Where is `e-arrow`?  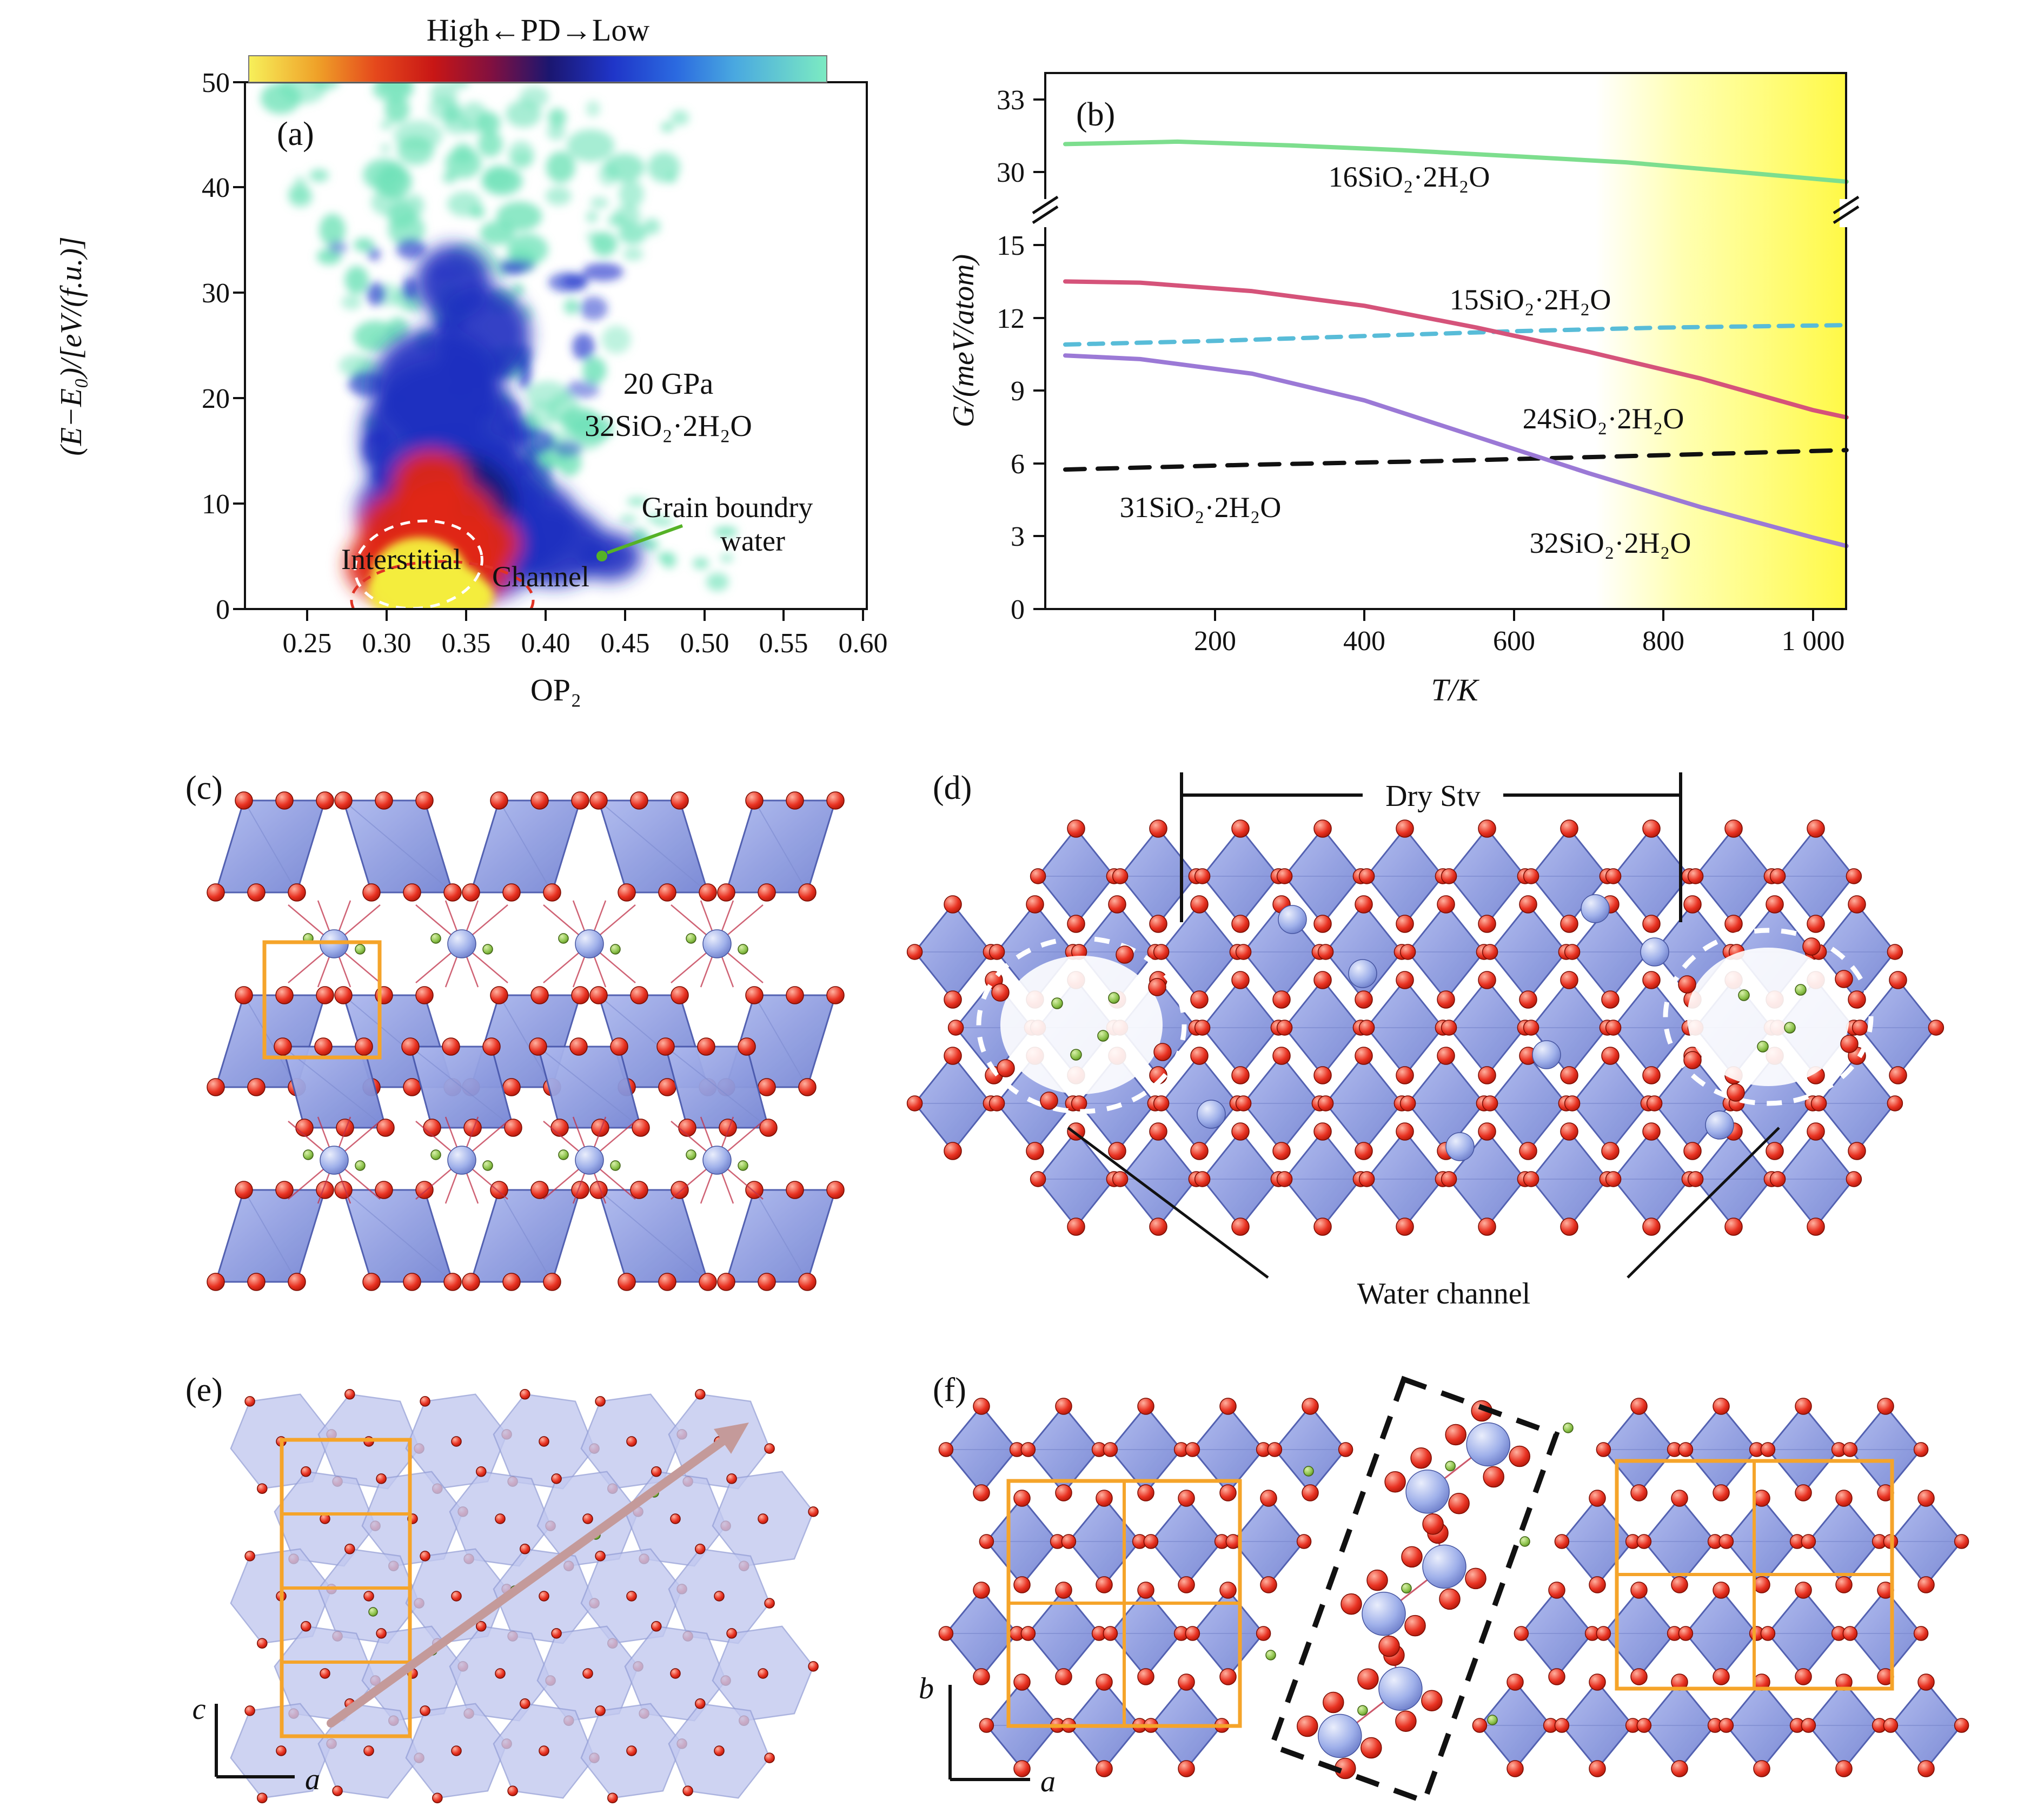
e-arrow is located at coordinates (538, 1575).